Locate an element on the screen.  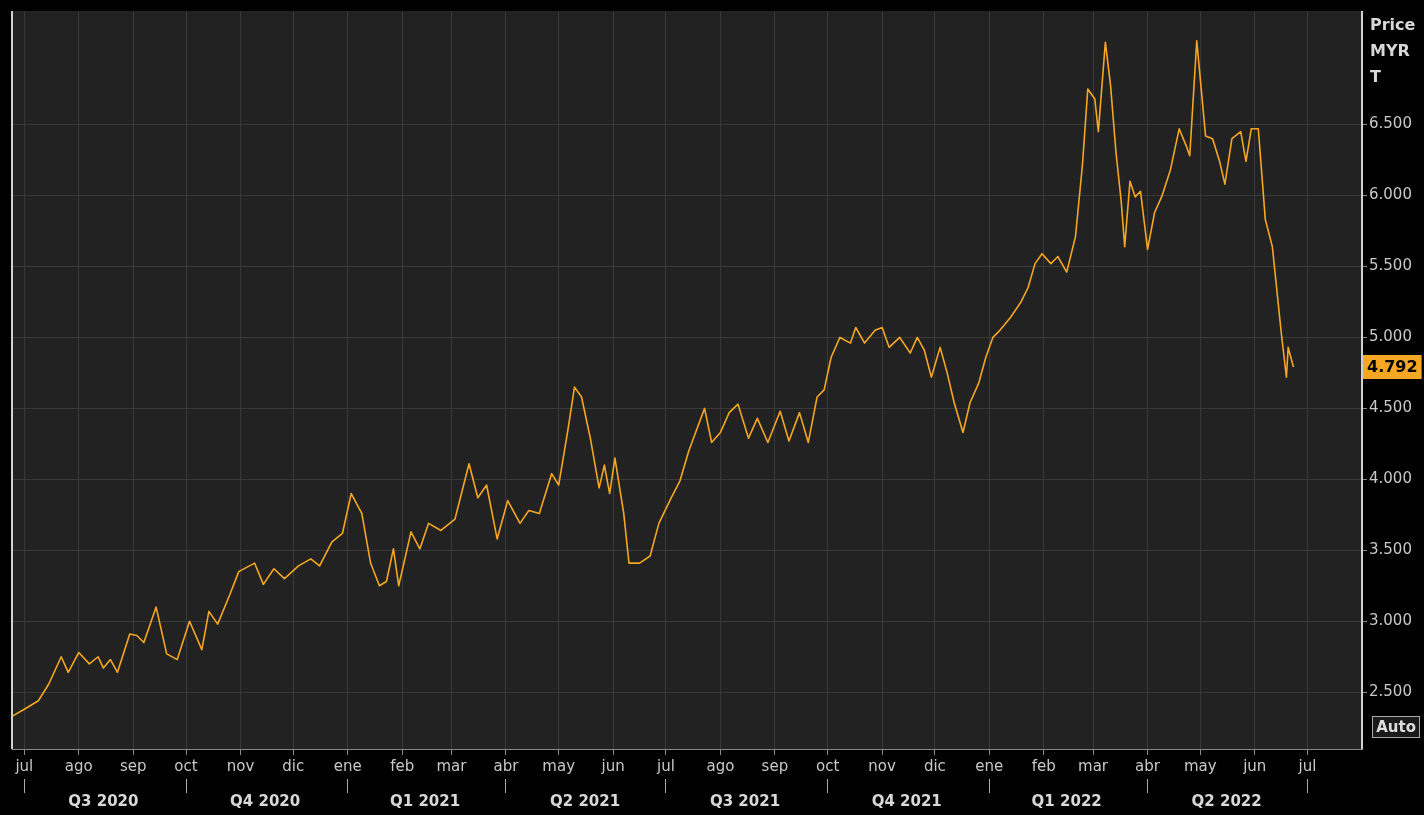
x2-tick-label: Q2 2021 is located at coordinates (585, 800).